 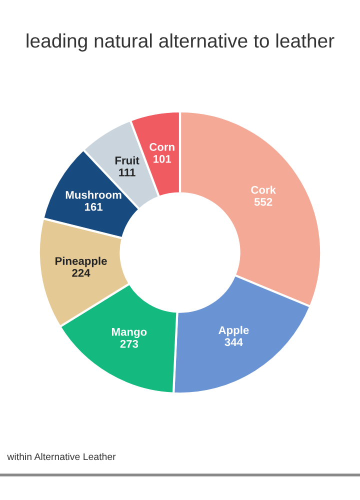 I want to click on data-label: 344, so click(x=233, y=342).